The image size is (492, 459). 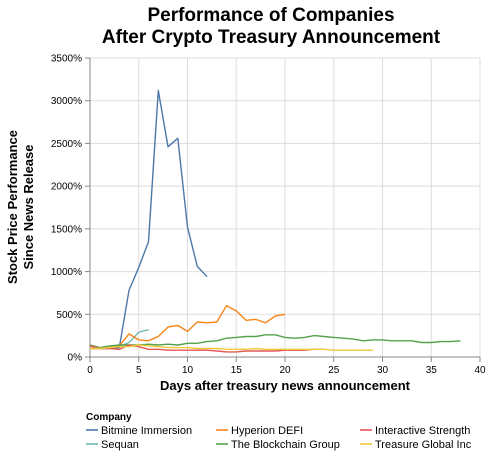 I want to click on legend-label-bitmine-immersion: Bitmine Immersion, so click(x=146, y=431).